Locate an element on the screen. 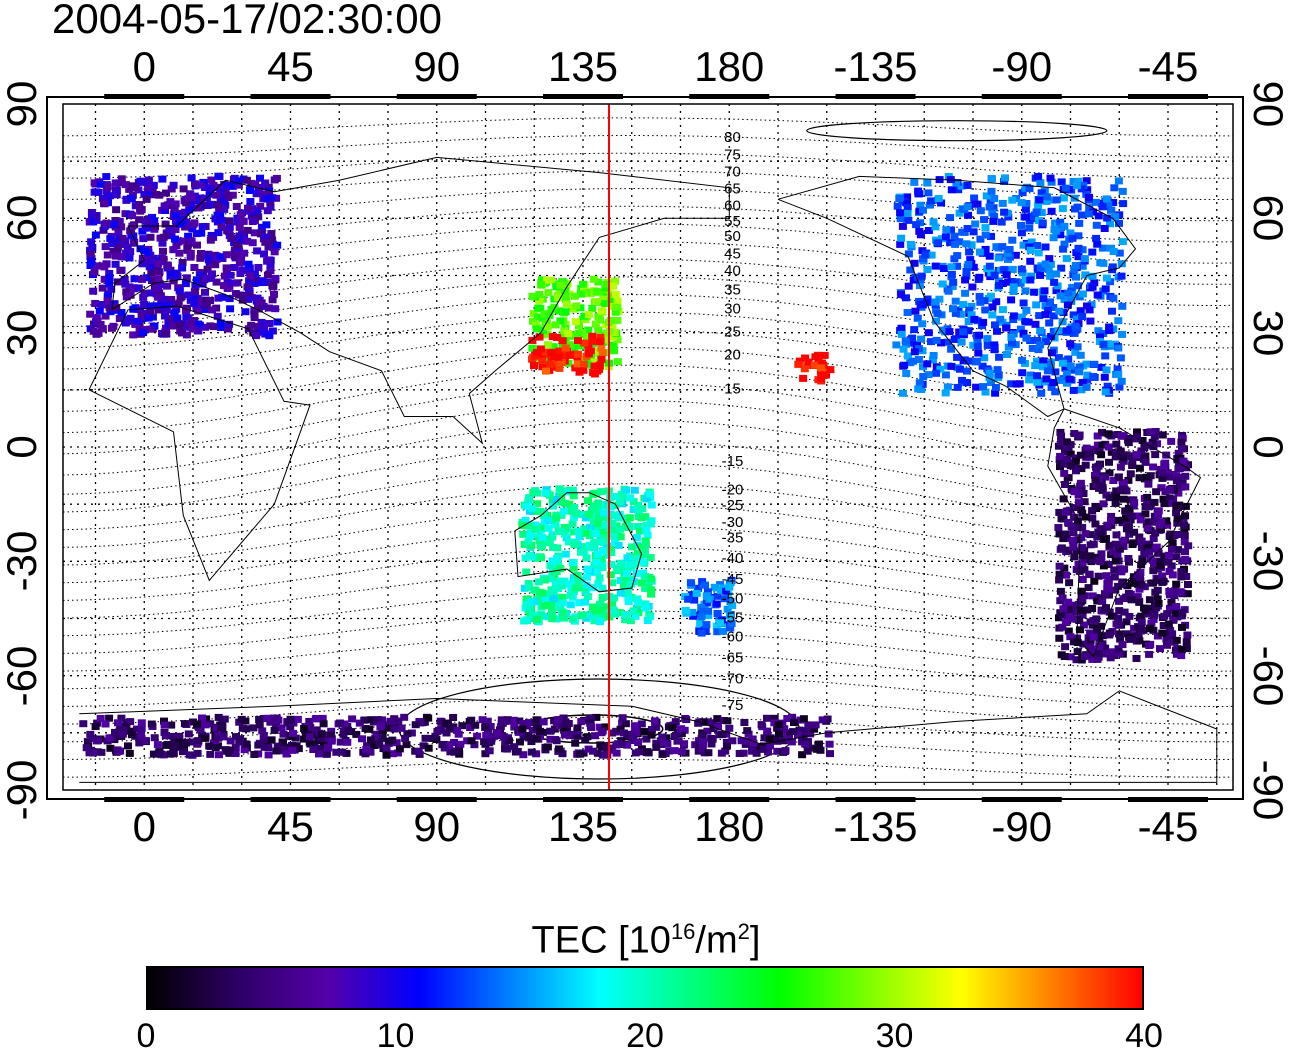  bottom-tick-label: -45 is located at coordinates (1168, 826).